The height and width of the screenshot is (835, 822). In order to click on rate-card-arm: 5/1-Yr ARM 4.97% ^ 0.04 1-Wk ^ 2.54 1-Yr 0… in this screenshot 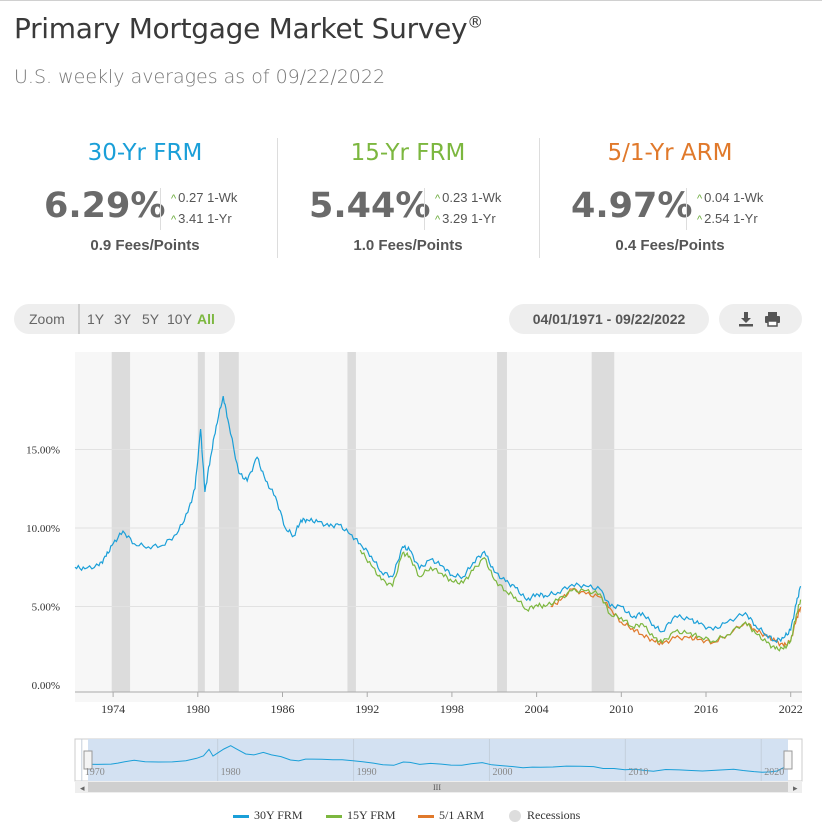, I will do `click(670, 198)`.